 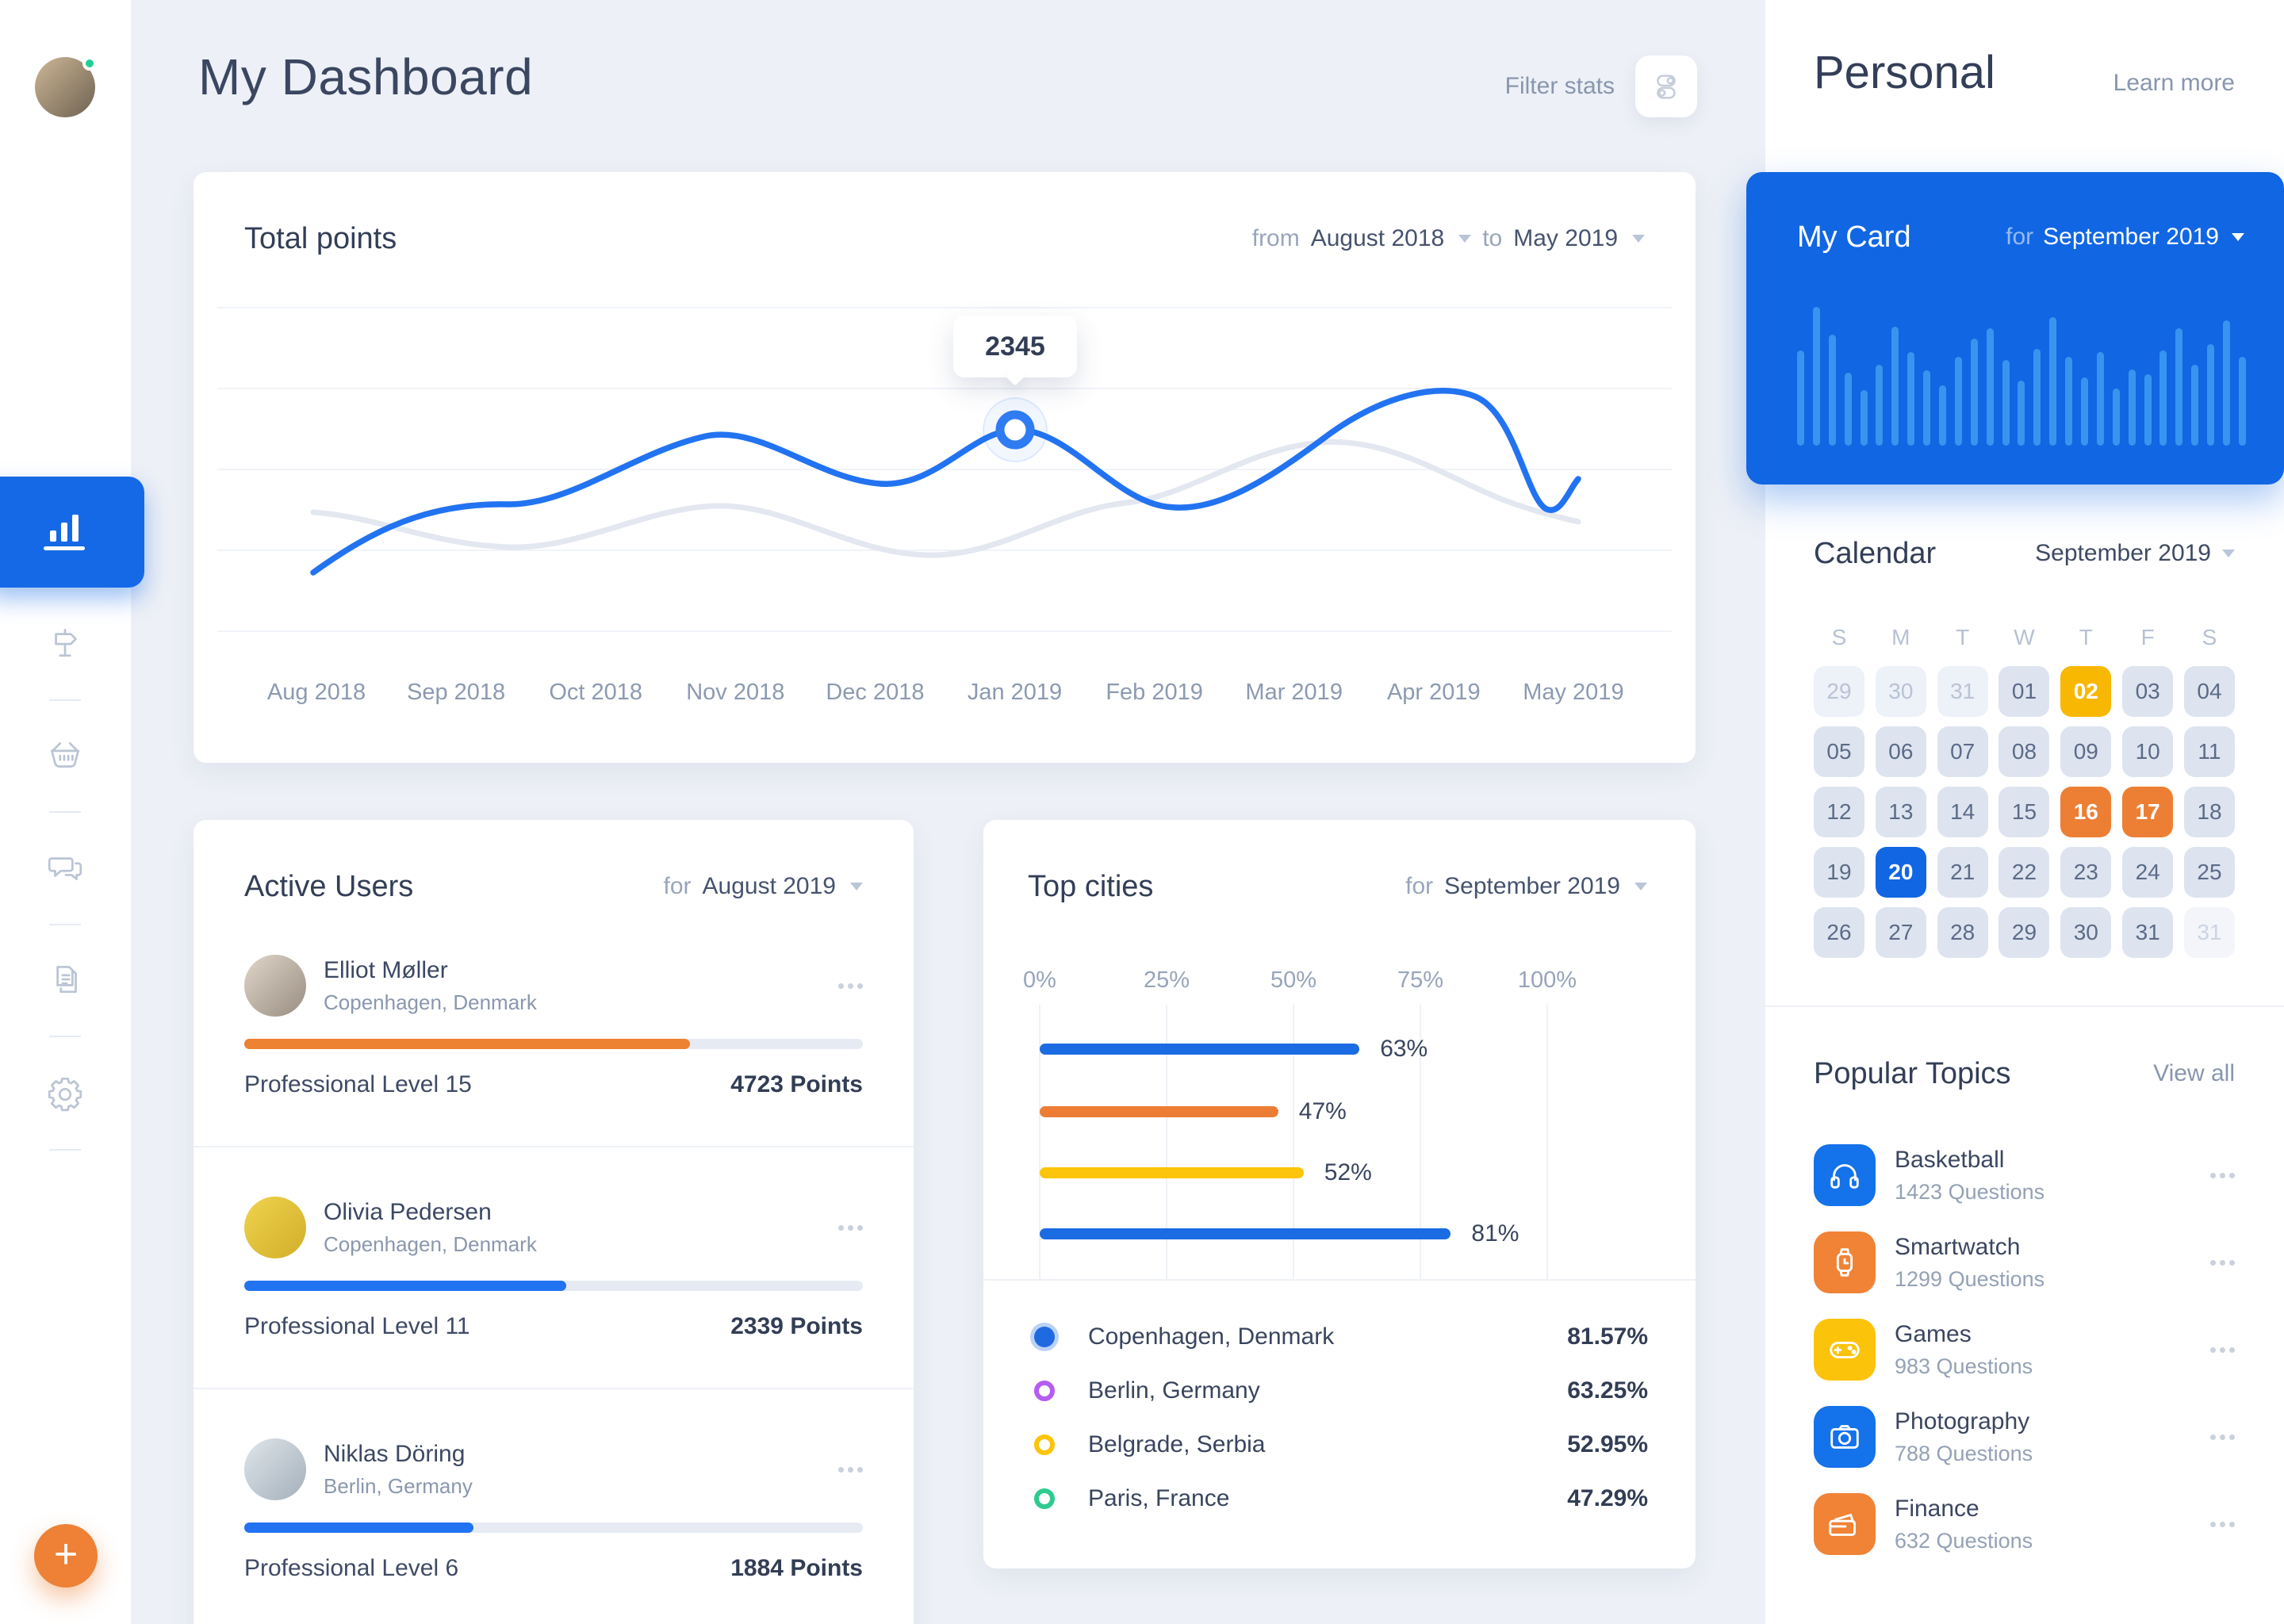 What do you see at coordinates (2086, 751) in the screenshot?
I see `calendar-day: 09` at bounding box center [2086, 751].